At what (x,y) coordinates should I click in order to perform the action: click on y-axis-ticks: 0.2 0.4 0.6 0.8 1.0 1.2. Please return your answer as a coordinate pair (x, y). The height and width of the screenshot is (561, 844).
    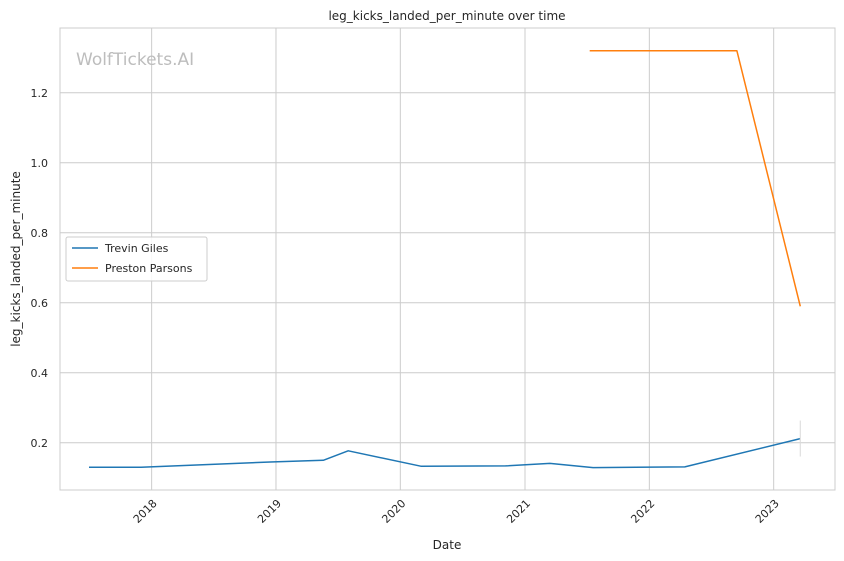
    Looking at the image, I should click on (40, 268).